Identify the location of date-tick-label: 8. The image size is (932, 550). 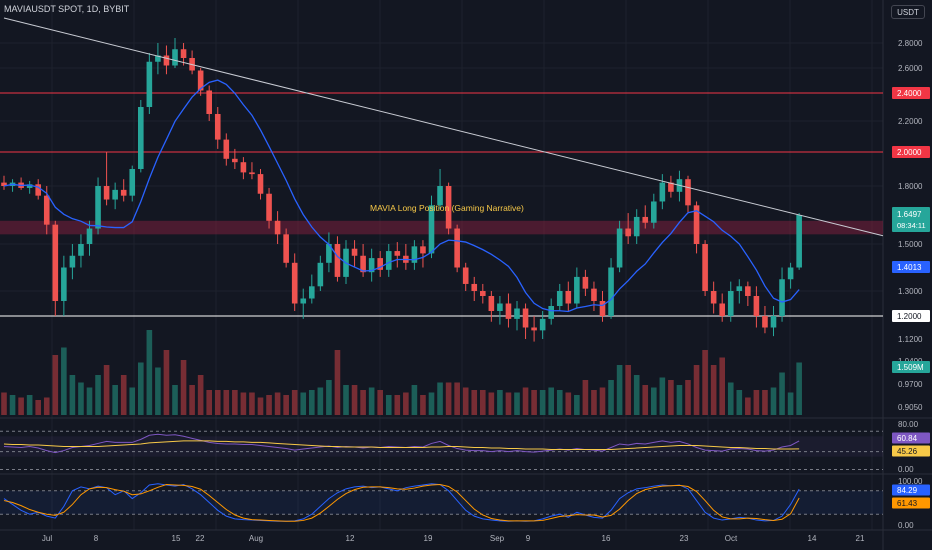
(96, 538).